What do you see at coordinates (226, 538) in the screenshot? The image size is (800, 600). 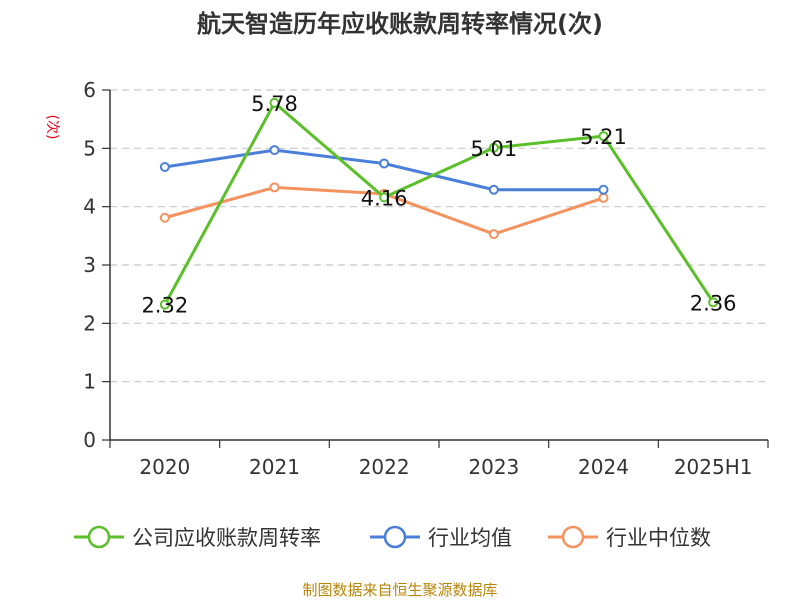 I see `legend-label: 公司应收账款周转率` at bounding box center [226, 538].